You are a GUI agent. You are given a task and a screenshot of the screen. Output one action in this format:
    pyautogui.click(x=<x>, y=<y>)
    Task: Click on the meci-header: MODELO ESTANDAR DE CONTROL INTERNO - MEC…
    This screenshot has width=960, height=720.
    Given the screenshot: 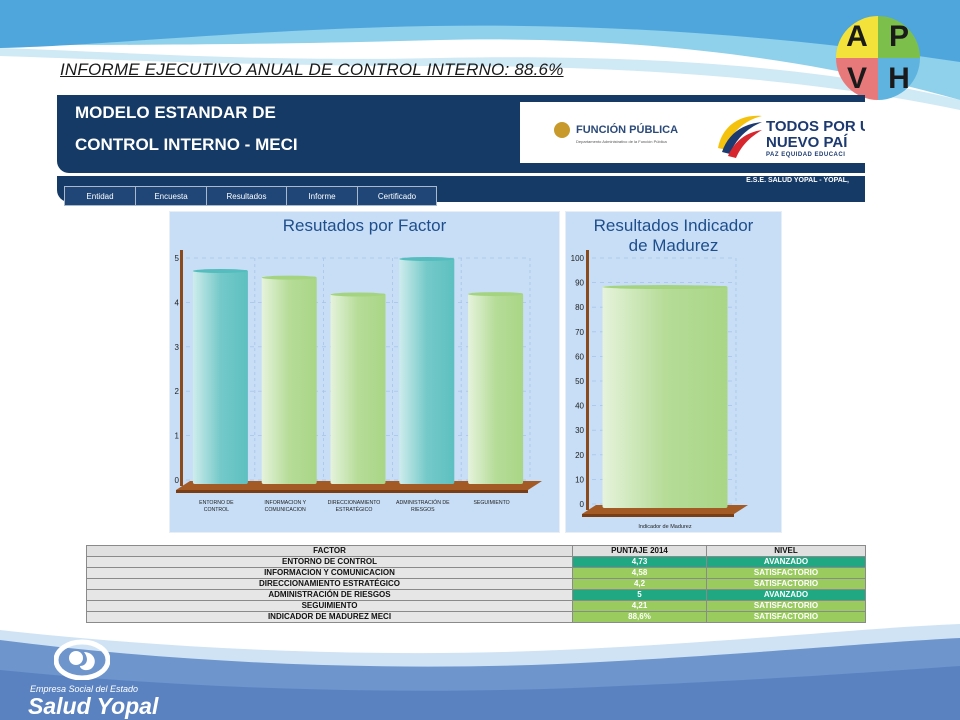 What is the action you would take?
    pyautogui.click(x=461, y=134)
    